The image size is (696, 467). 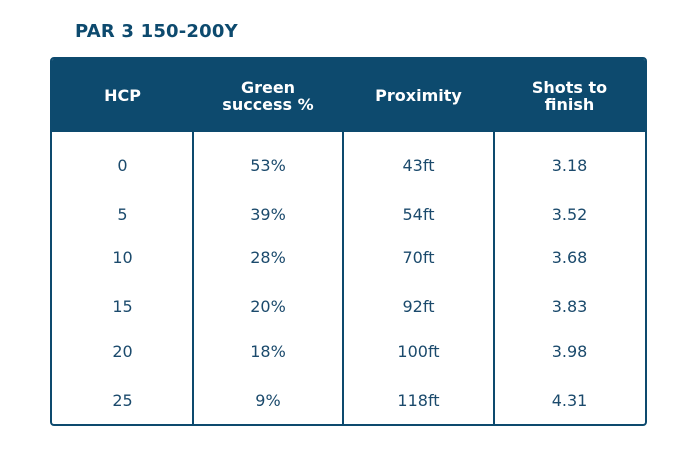 I want to click on table-cell: 43ft, so click(x=418, y=165).